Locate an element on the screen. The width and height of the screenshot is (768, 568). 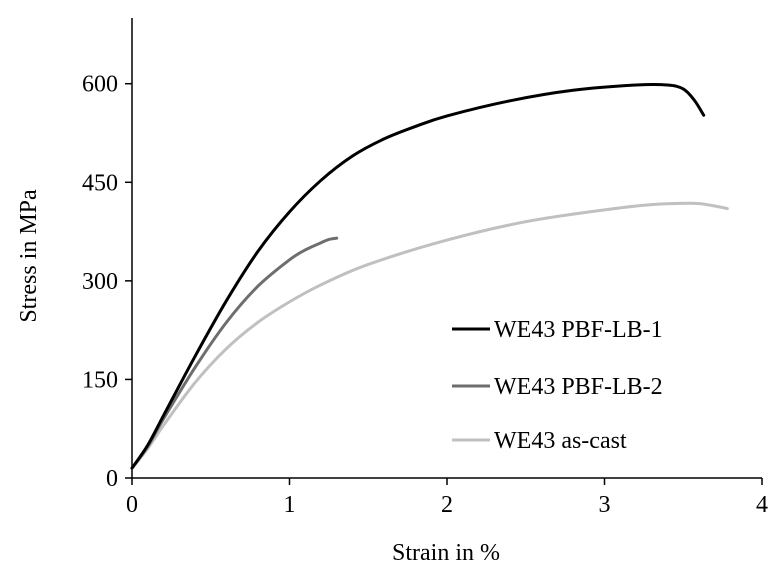
legend-item-pbf-lb-2: WE43 PBF-LB-2 is located at coordinates (557, 387).